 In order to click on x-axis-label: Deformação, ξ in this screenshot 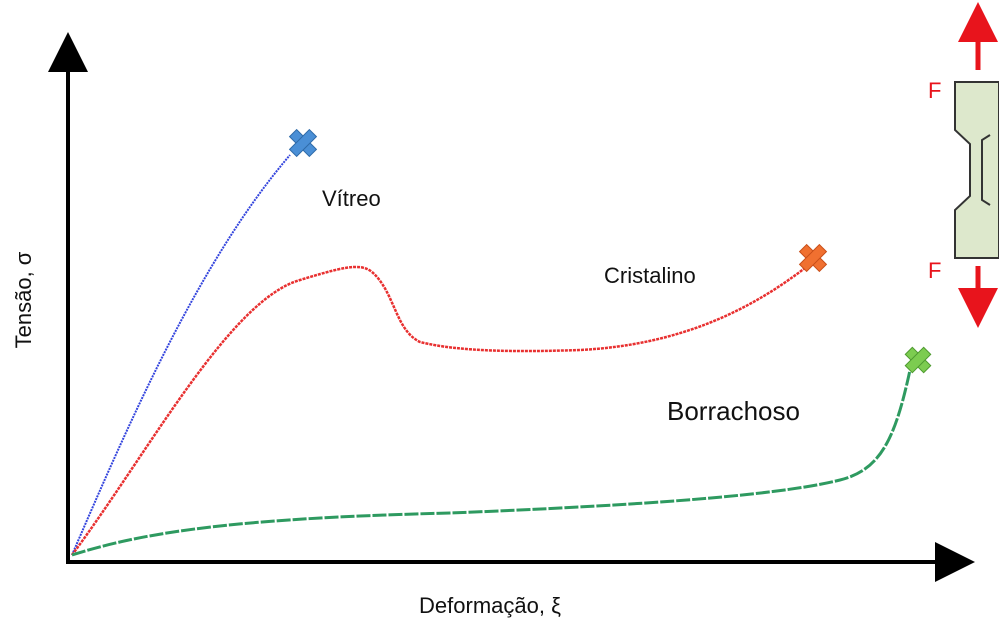, I will do `click(490, 605)`.